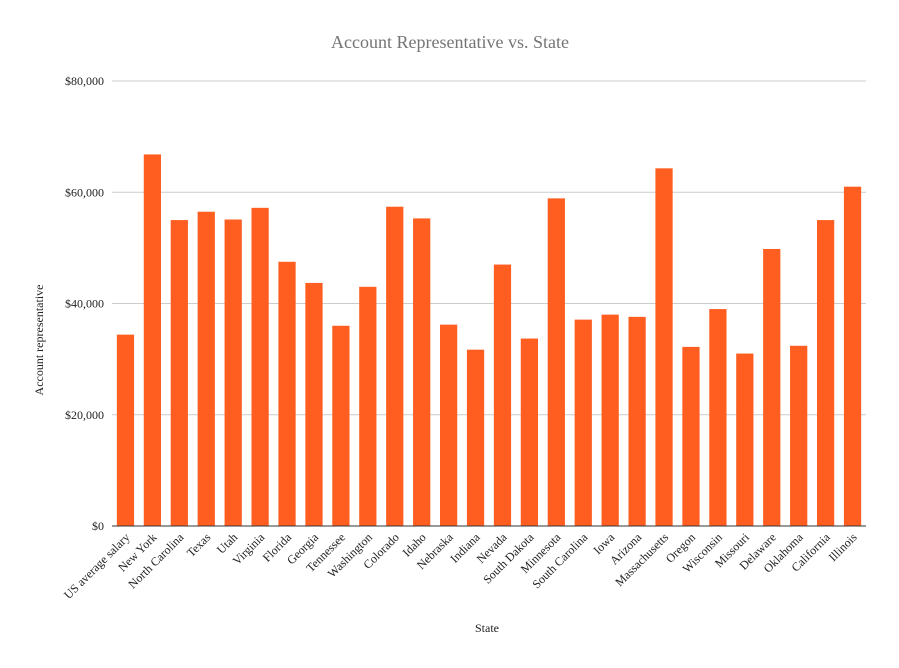 The width and height of the screenshot is (899, 668). I want to click on y-tick-label: $80,000, so click(84, 81).